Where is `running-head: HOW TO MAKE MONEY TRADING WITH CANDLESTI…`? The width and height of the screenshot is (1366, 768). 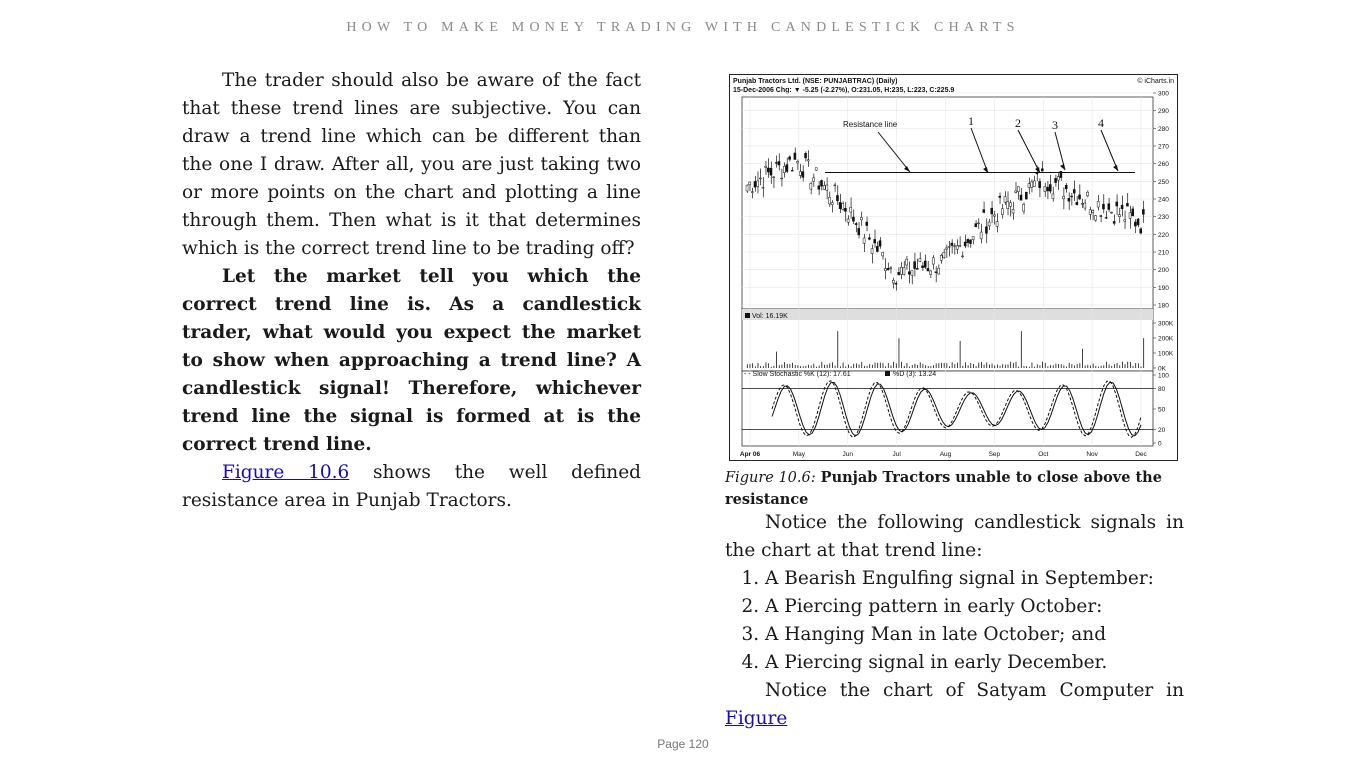 running-head: HOW TO MAKE MONEY TRADING WITH CANDLESTI… is located at coordinates (683, 27).